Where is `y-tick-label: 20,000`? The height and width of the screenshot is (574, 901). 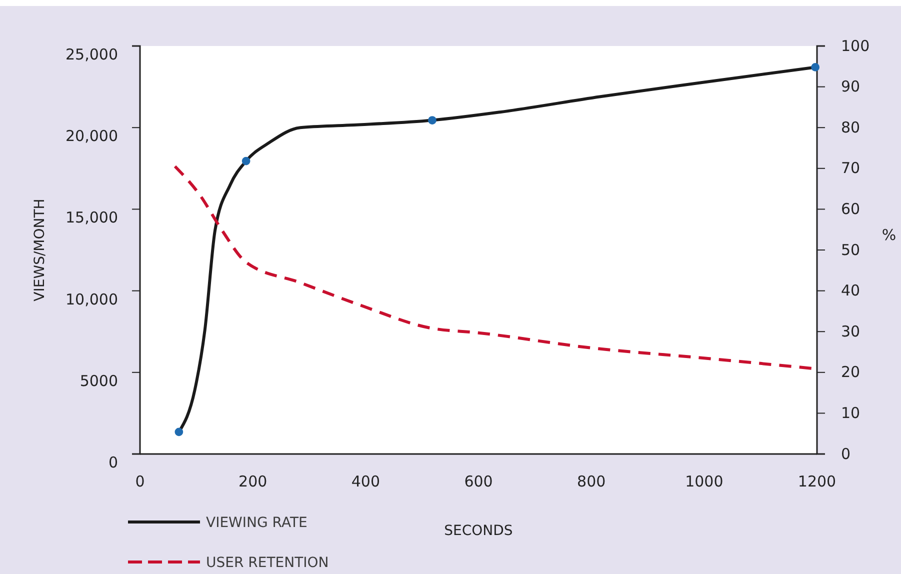 y-tick-label: 20,000 is located at coordinates (92, 136).